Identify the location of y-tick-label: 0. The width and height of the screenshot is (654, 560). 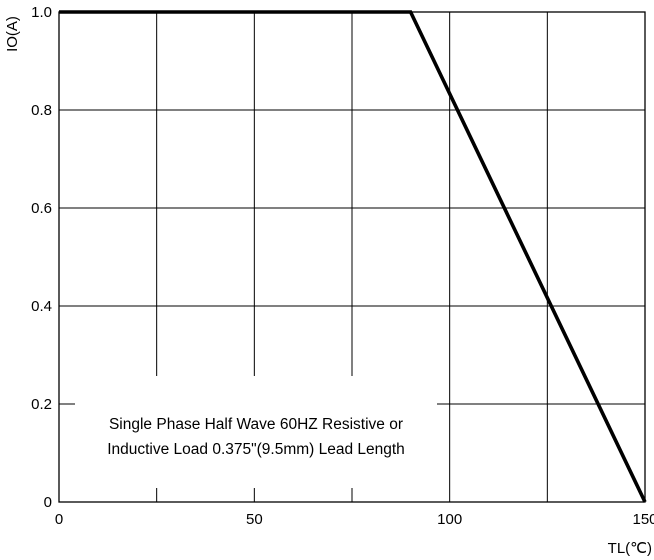
(48, 502).